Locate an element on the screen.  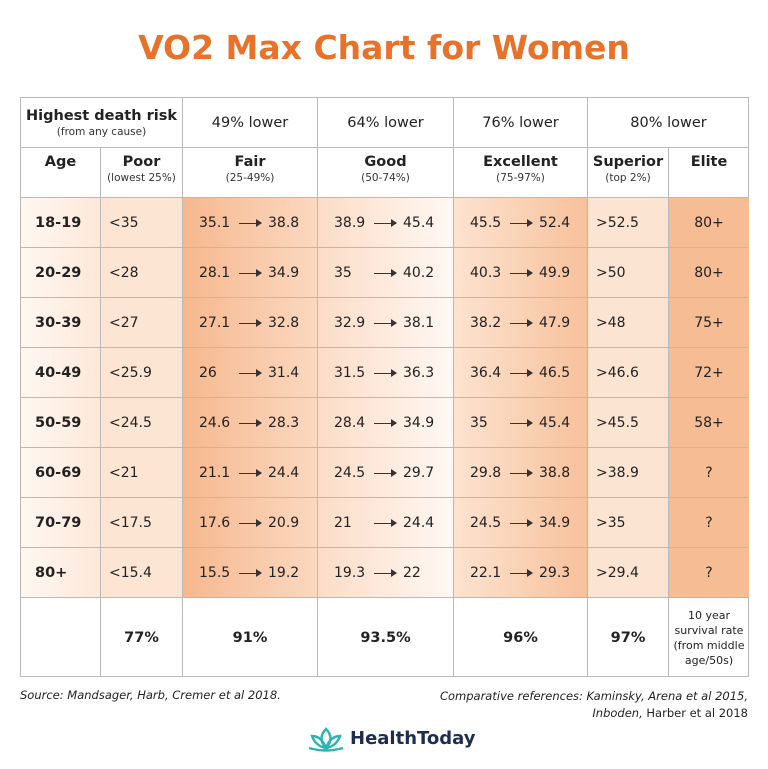
range-end: 20.9 is located at coordinates (284, 522).